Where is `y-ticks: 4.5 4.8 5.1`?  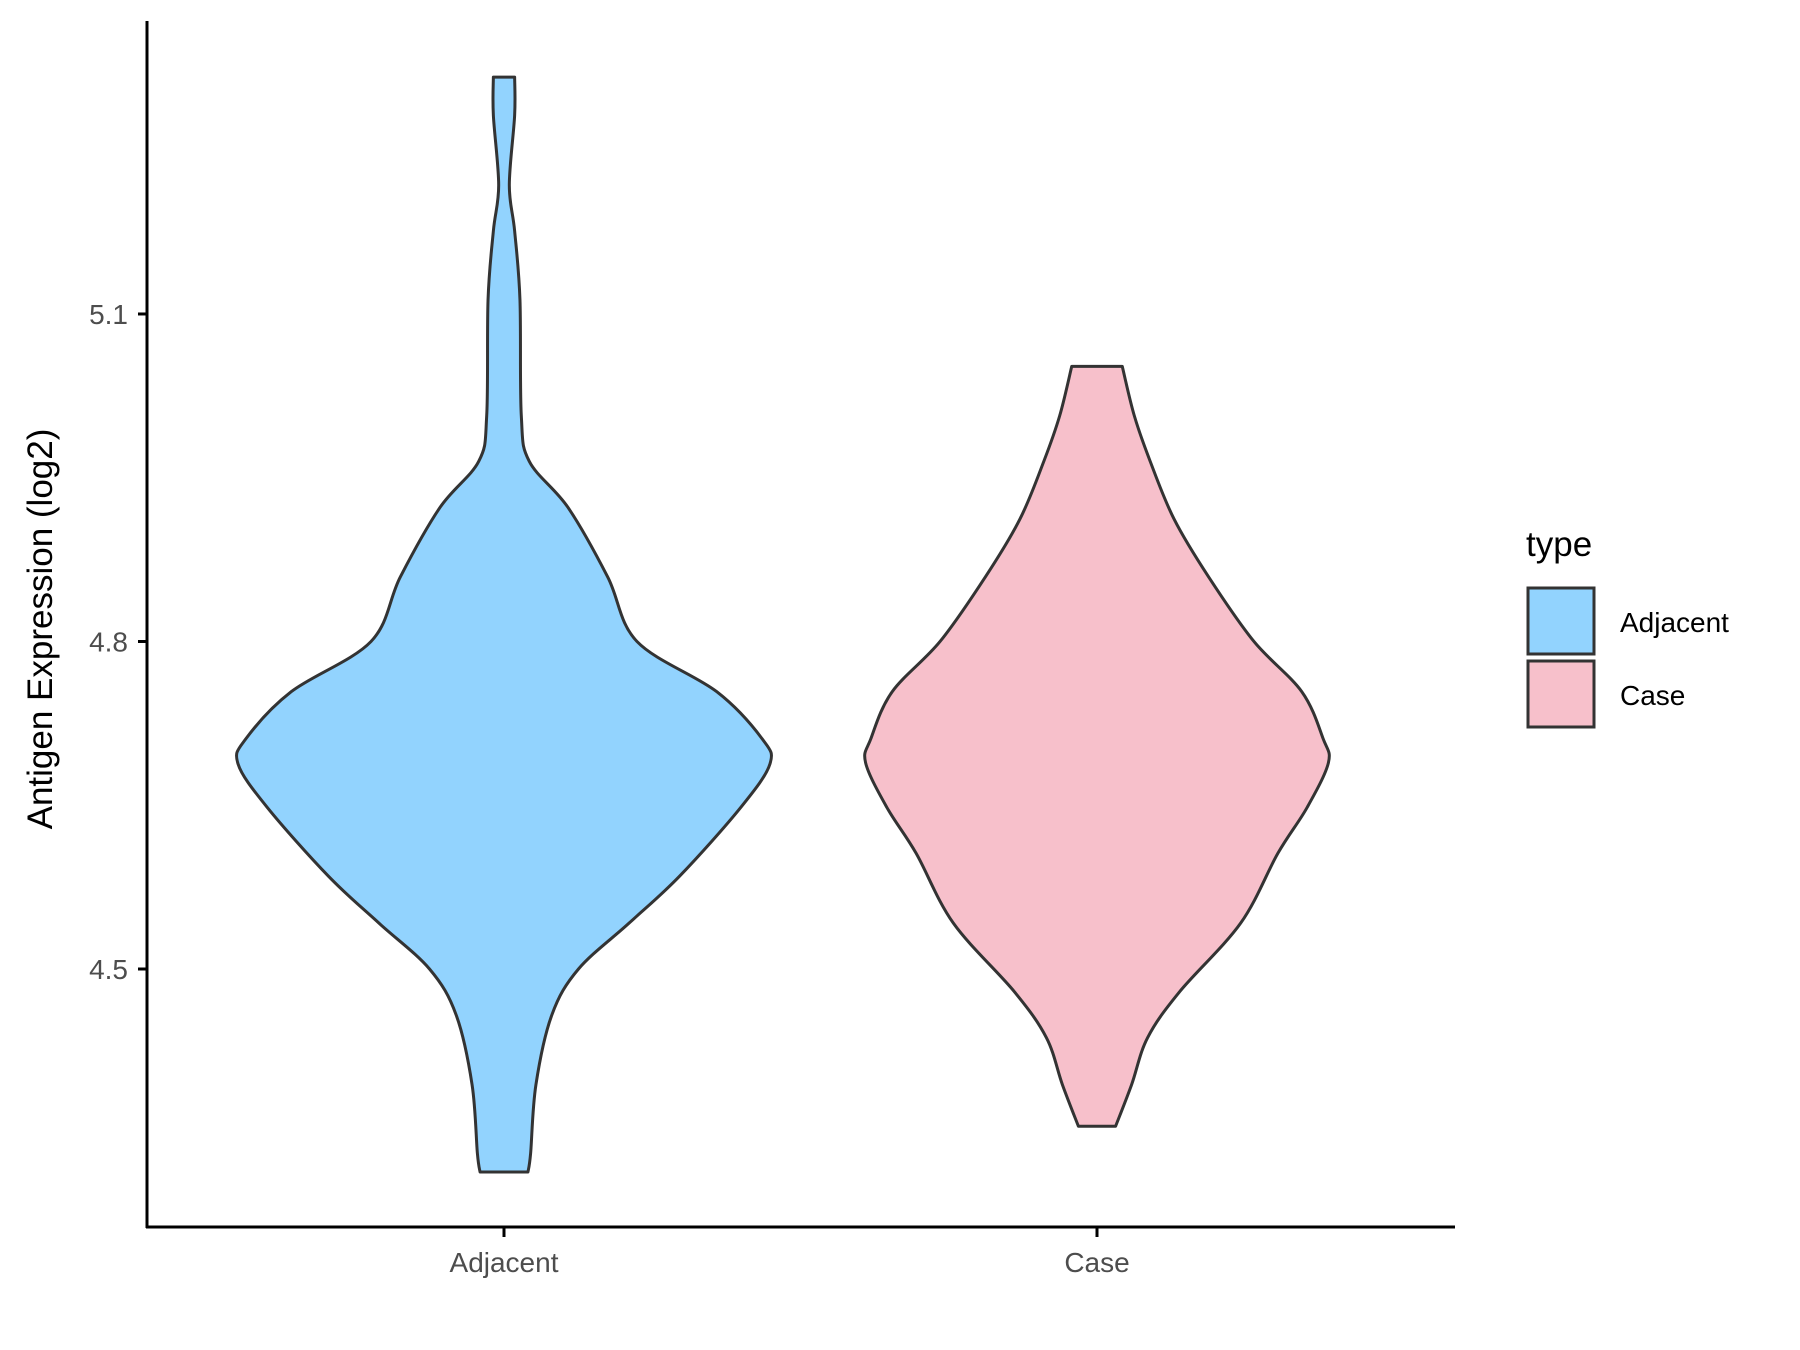
y-ticks: 4.5 4.8 5.1 is located at coordinates (118, 642).